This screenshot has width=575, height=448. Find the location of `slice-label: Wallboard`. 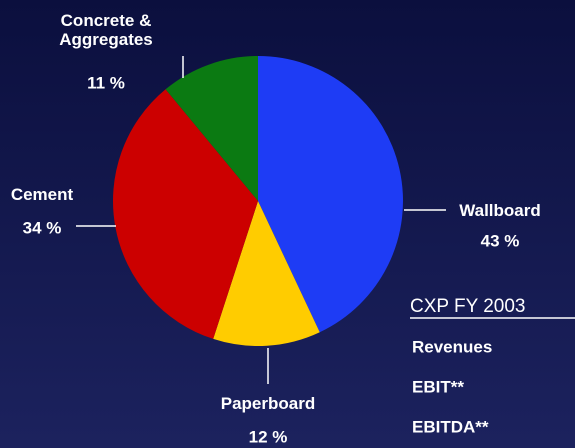

slice-label: Wallboard is located at coordinates (500, 210).